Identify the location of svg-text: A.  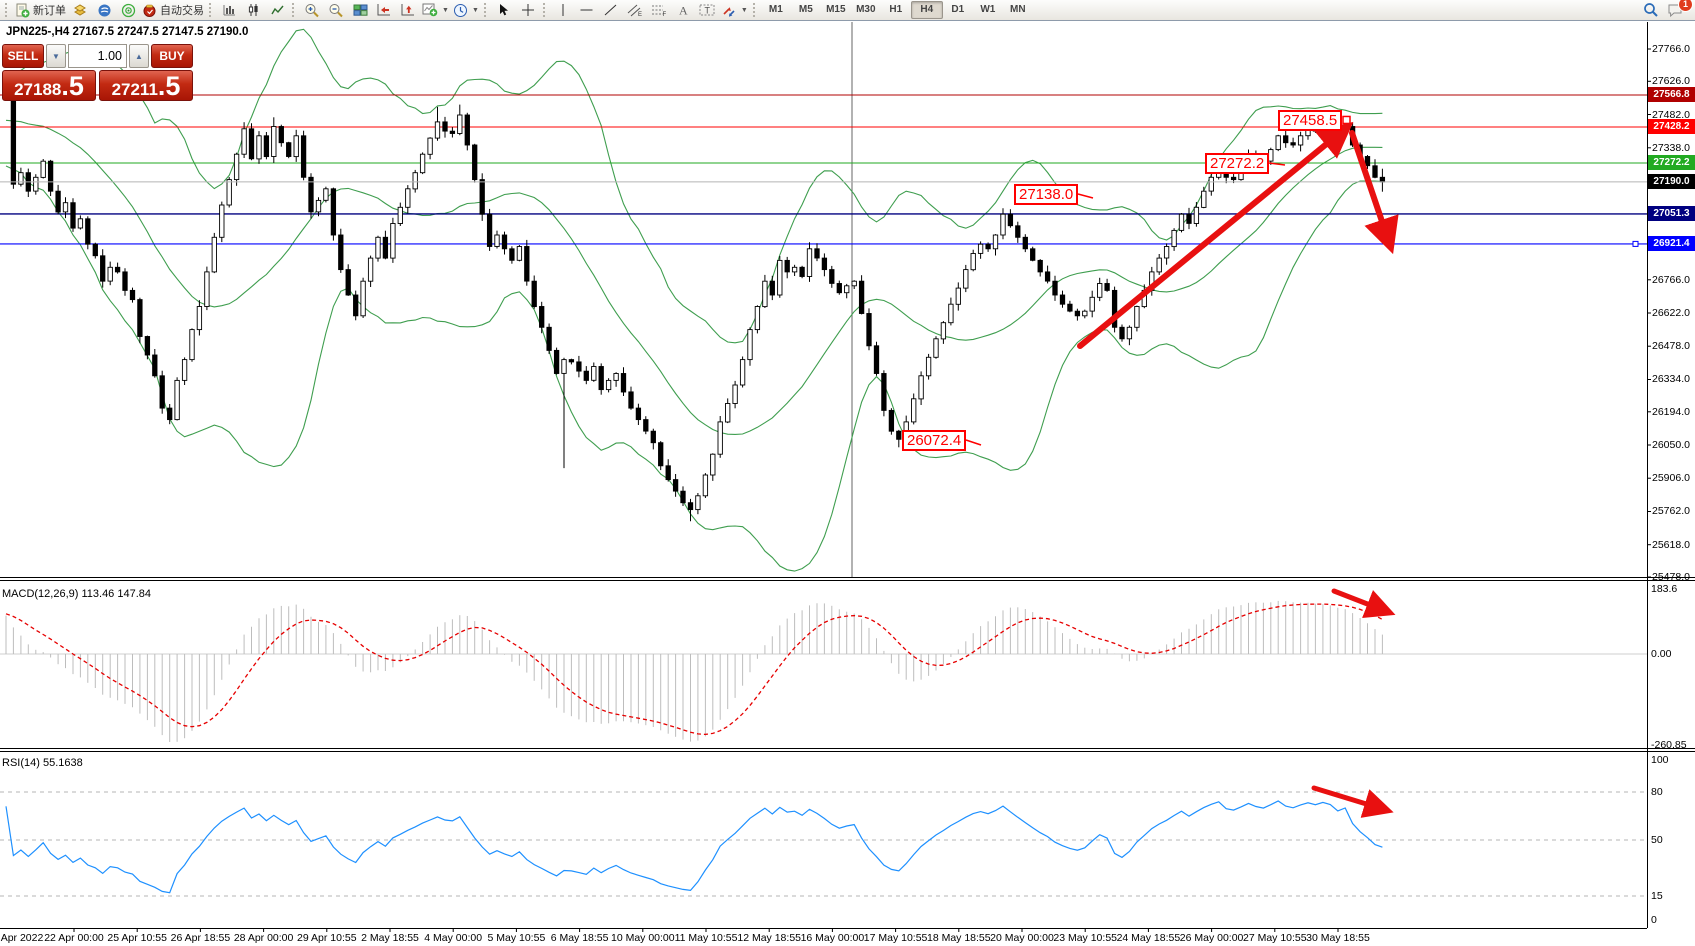
(683, 11).